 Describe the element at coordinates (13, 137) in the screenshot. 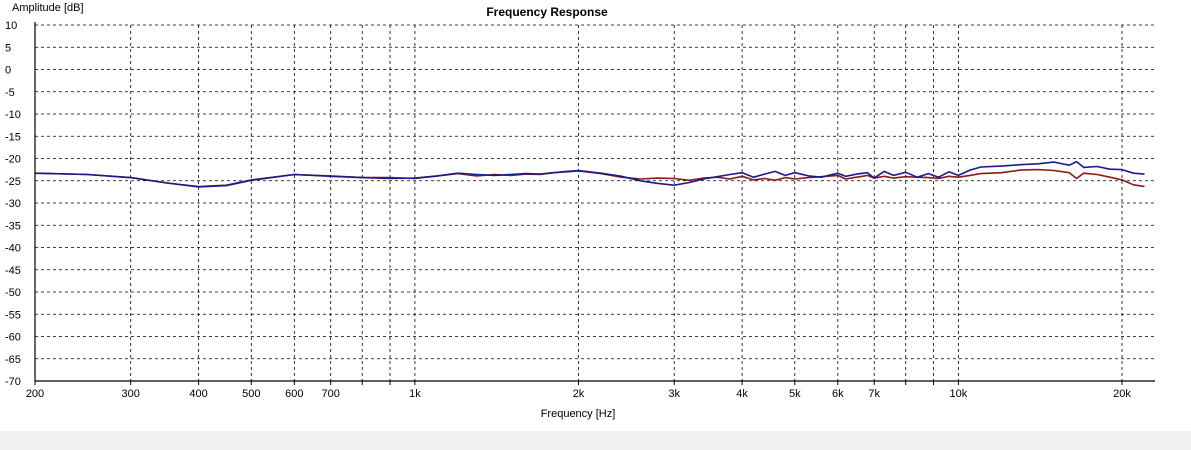

I see `y-tick-label: -15` at that location.